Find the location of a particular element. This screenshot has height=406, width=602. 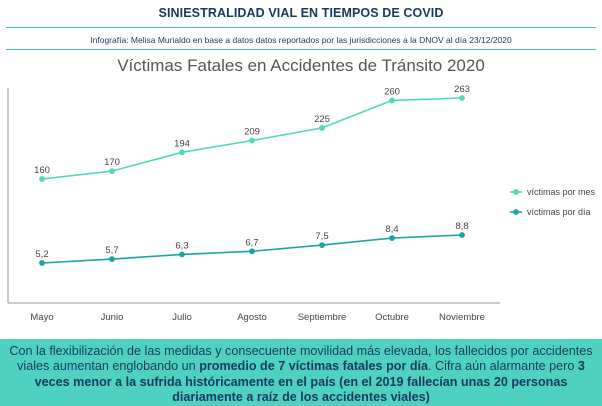

data-label: 170 is located at coordinates (112, 162).